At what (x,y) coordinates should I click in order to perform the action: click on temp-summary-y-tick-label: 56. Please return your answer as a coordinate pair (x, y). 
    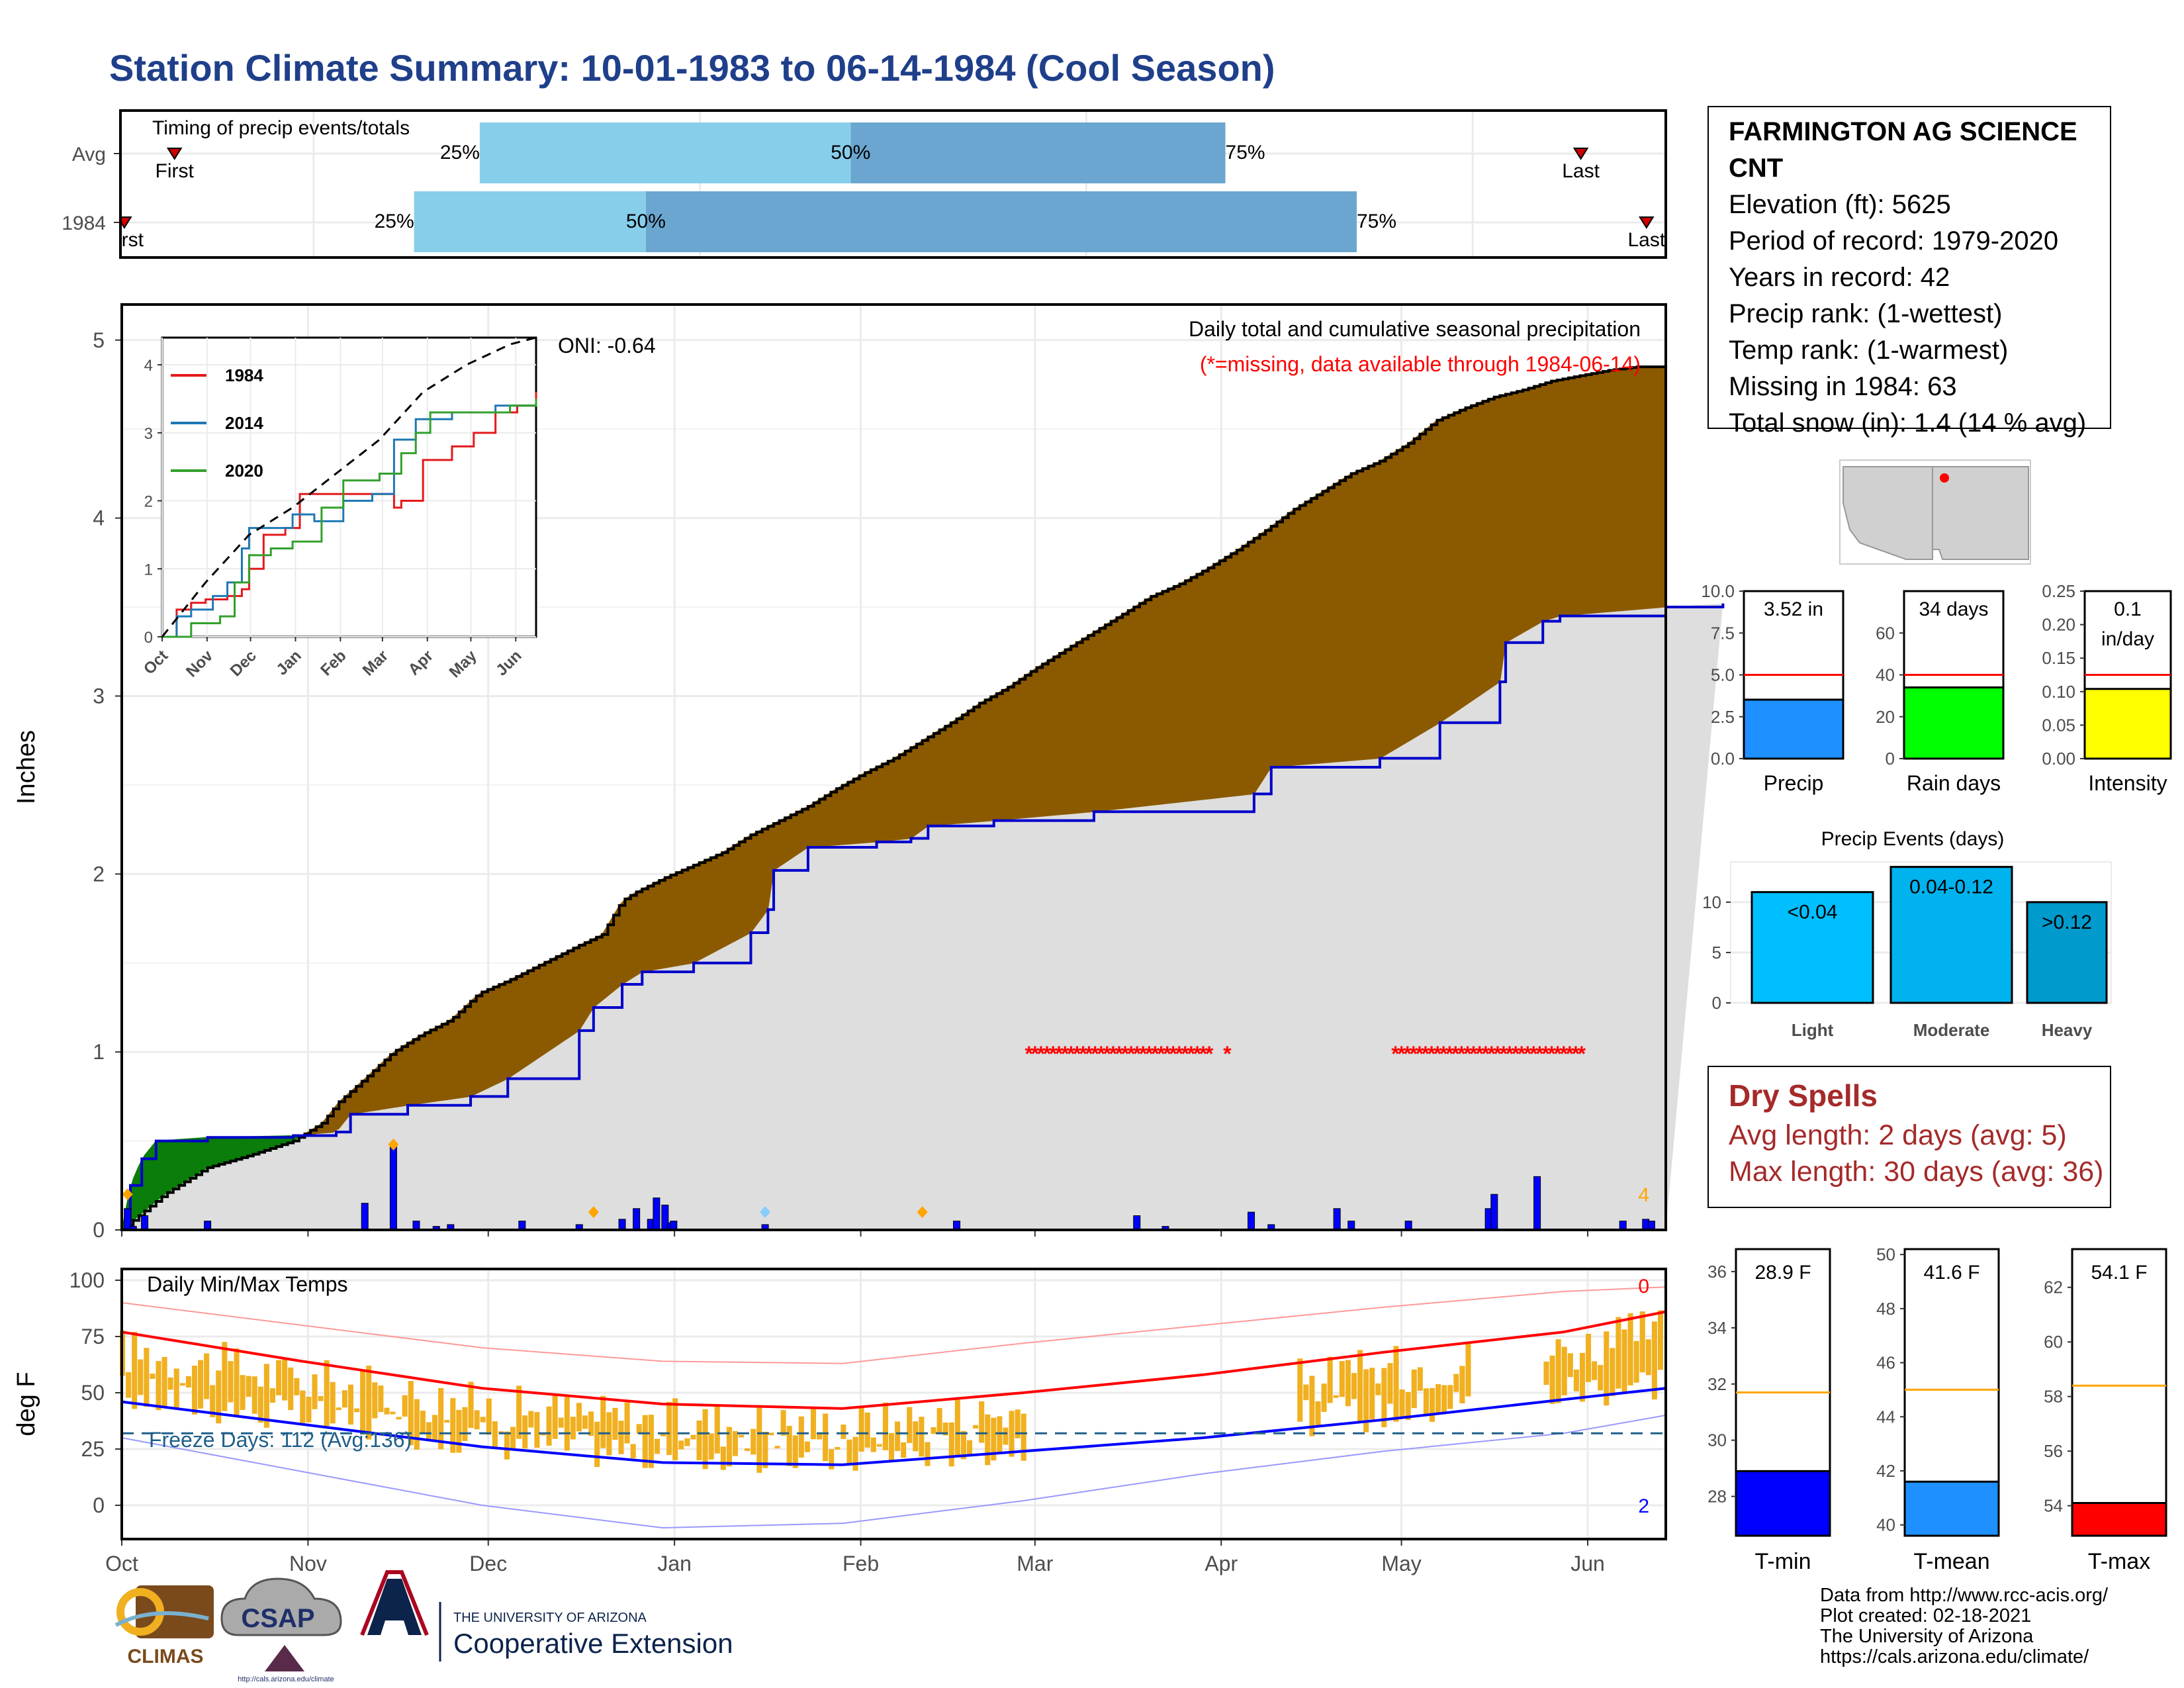
    Looking at the image, I should click on (2053, 1451).